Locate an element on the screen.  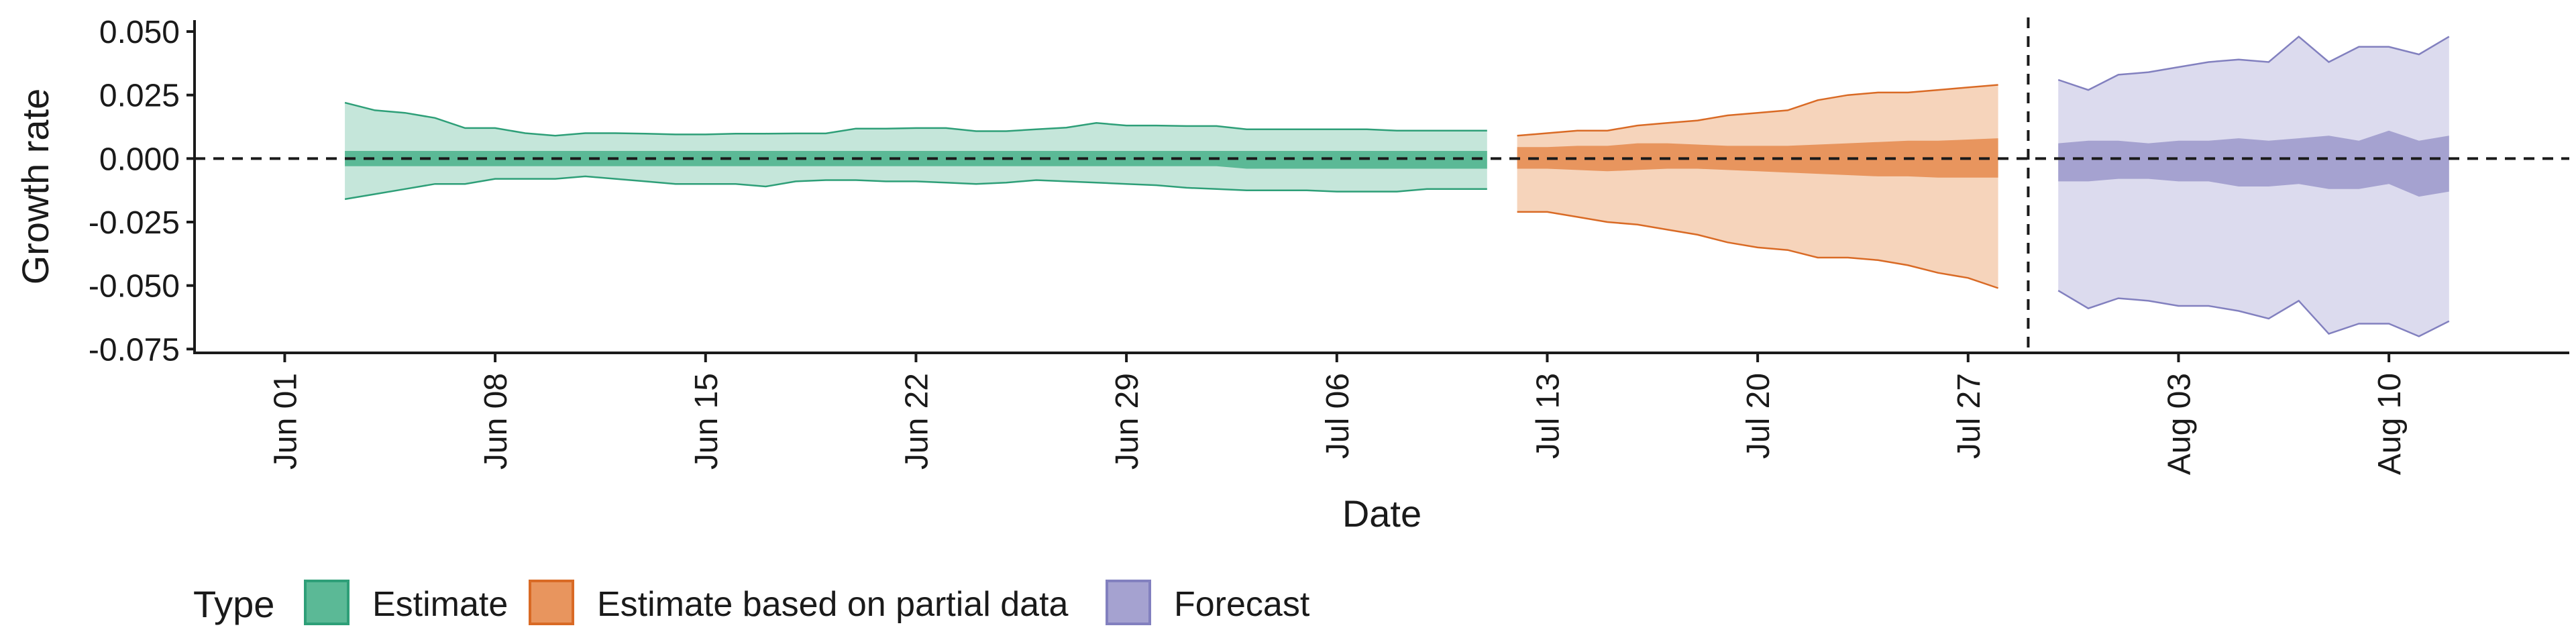
y-tick-label: -0.075 is located at coordinates (134, 350).